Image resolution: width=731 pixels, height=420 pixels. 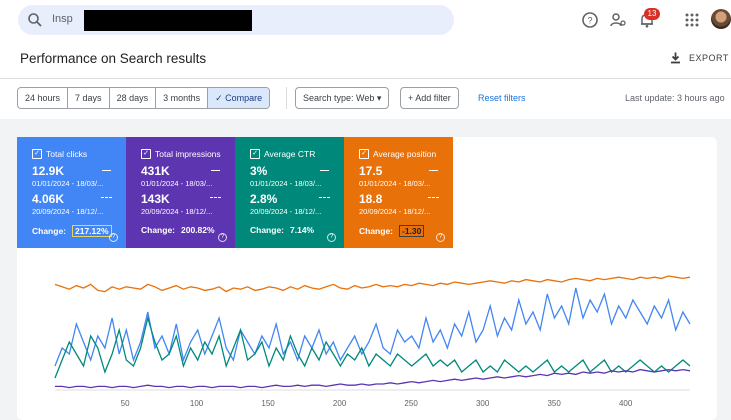 What do you see at coordinates (268, 403) in the screenshot?
I see `x-tick-label: 150` at bounding box center [268, 403].